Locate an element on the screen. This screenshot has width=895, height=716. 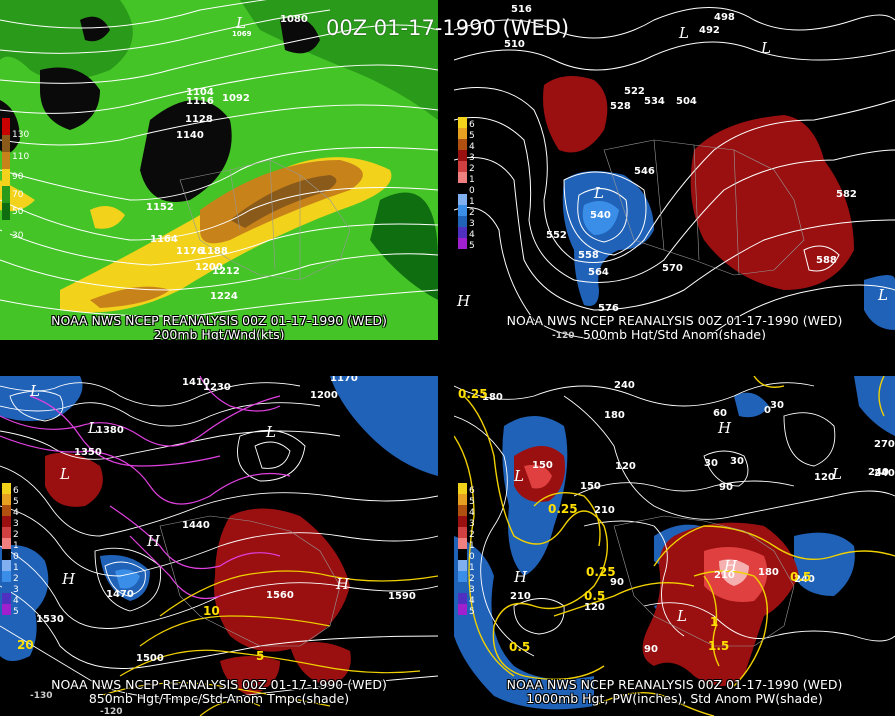
contour-label: 1440 is located at coordinates (196, 525).